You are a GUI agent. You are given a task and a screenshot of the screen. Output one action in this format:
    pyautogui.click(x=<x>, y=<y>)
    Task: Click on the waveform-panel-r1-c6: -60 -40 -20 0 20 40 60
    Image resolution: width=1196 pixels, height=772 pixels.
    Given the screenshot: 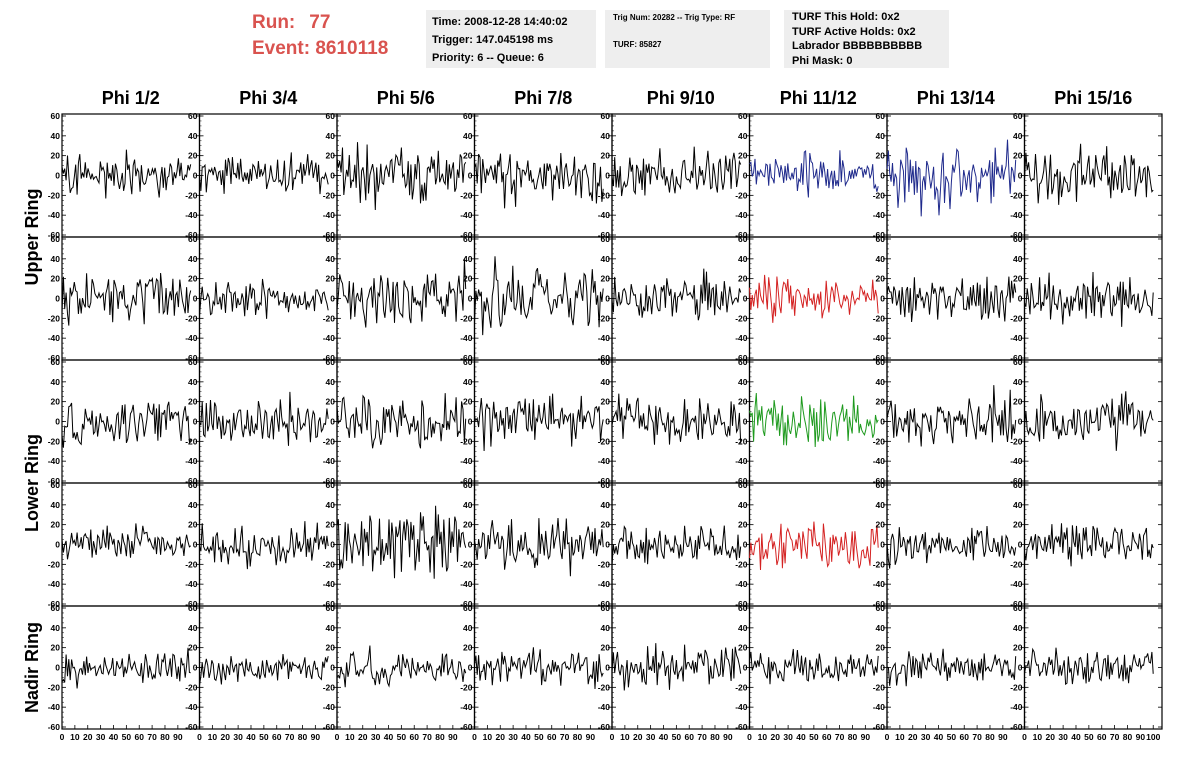 What is the action you would take?
    pyautogui.click(x=811, y=175)
    